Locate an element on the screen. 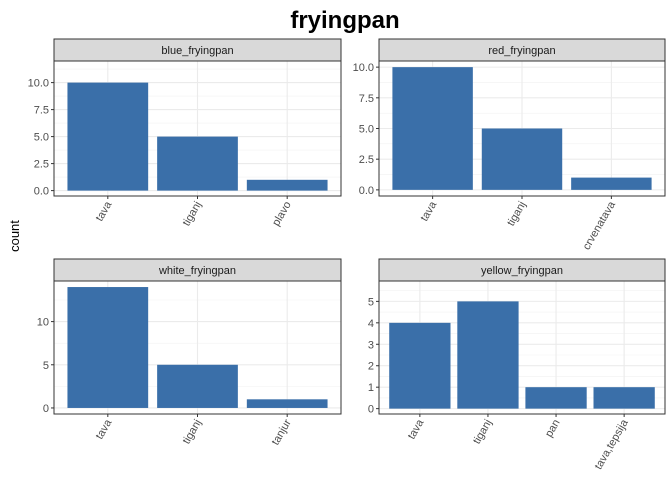  facet-strip-label: yellow_fryingpan is located at coordinates (522, 271).